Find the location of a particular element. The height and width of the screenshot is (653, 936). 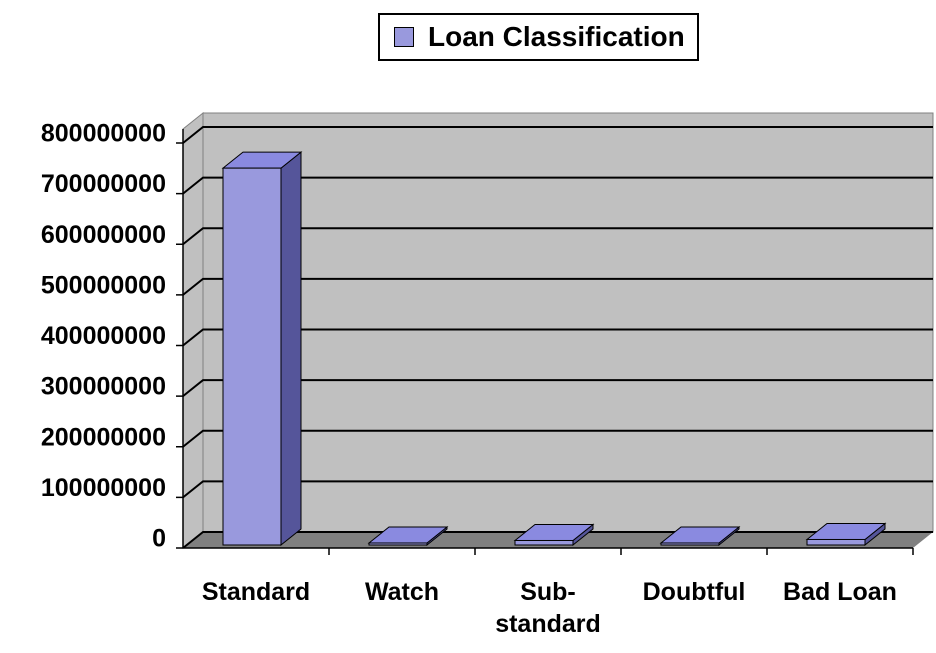

y-tick-label: 500000000 is located at coordinates (103, 285).